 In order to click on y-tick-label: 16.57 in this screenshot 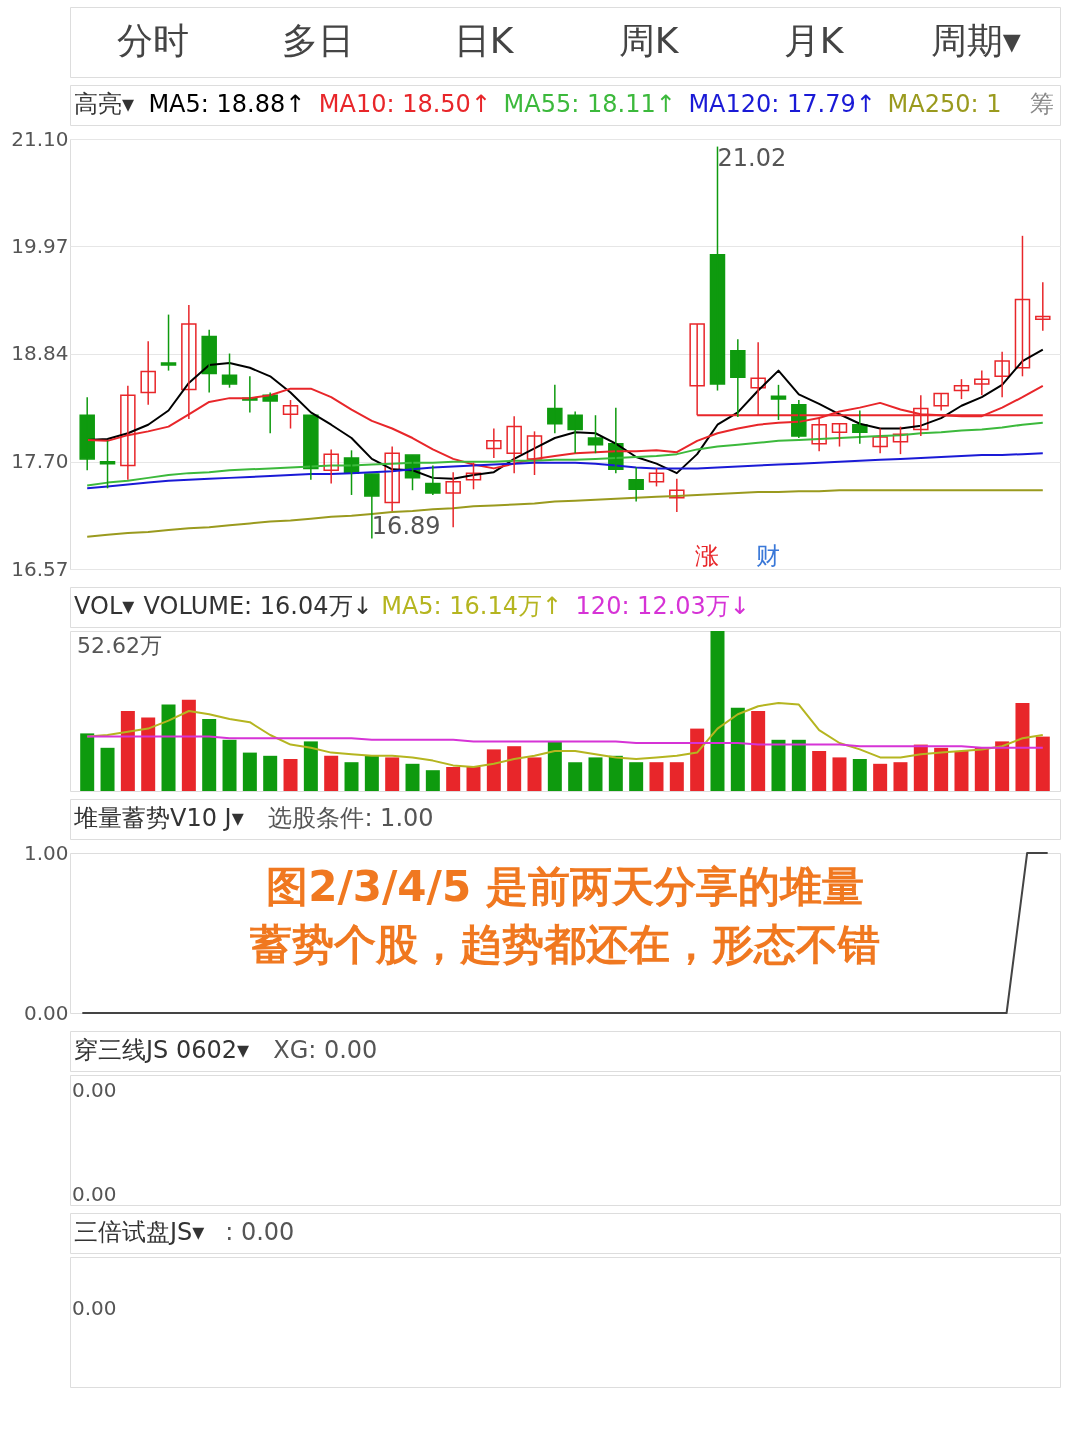, I will do `click(40, 568)`.